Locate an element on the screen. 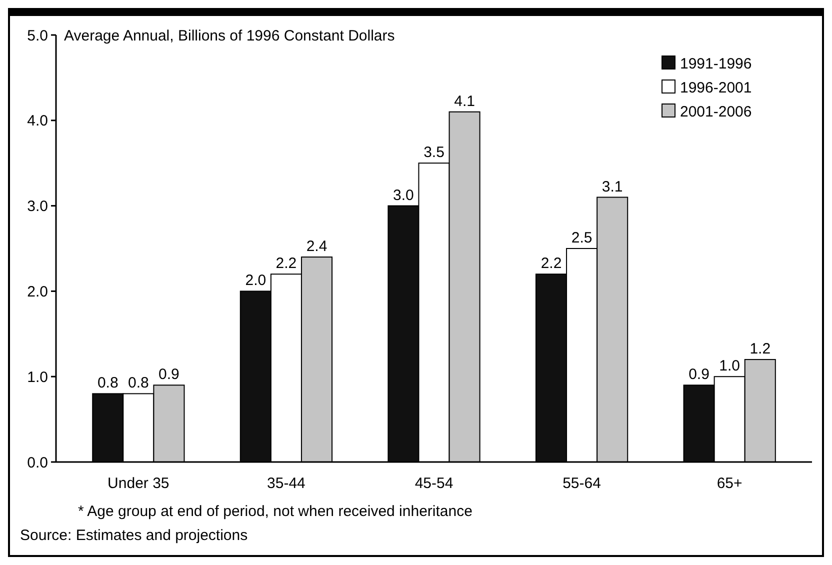 This screenshot has height=565, width=832. data-label: 1.2 is located at coordinates (760, 349).